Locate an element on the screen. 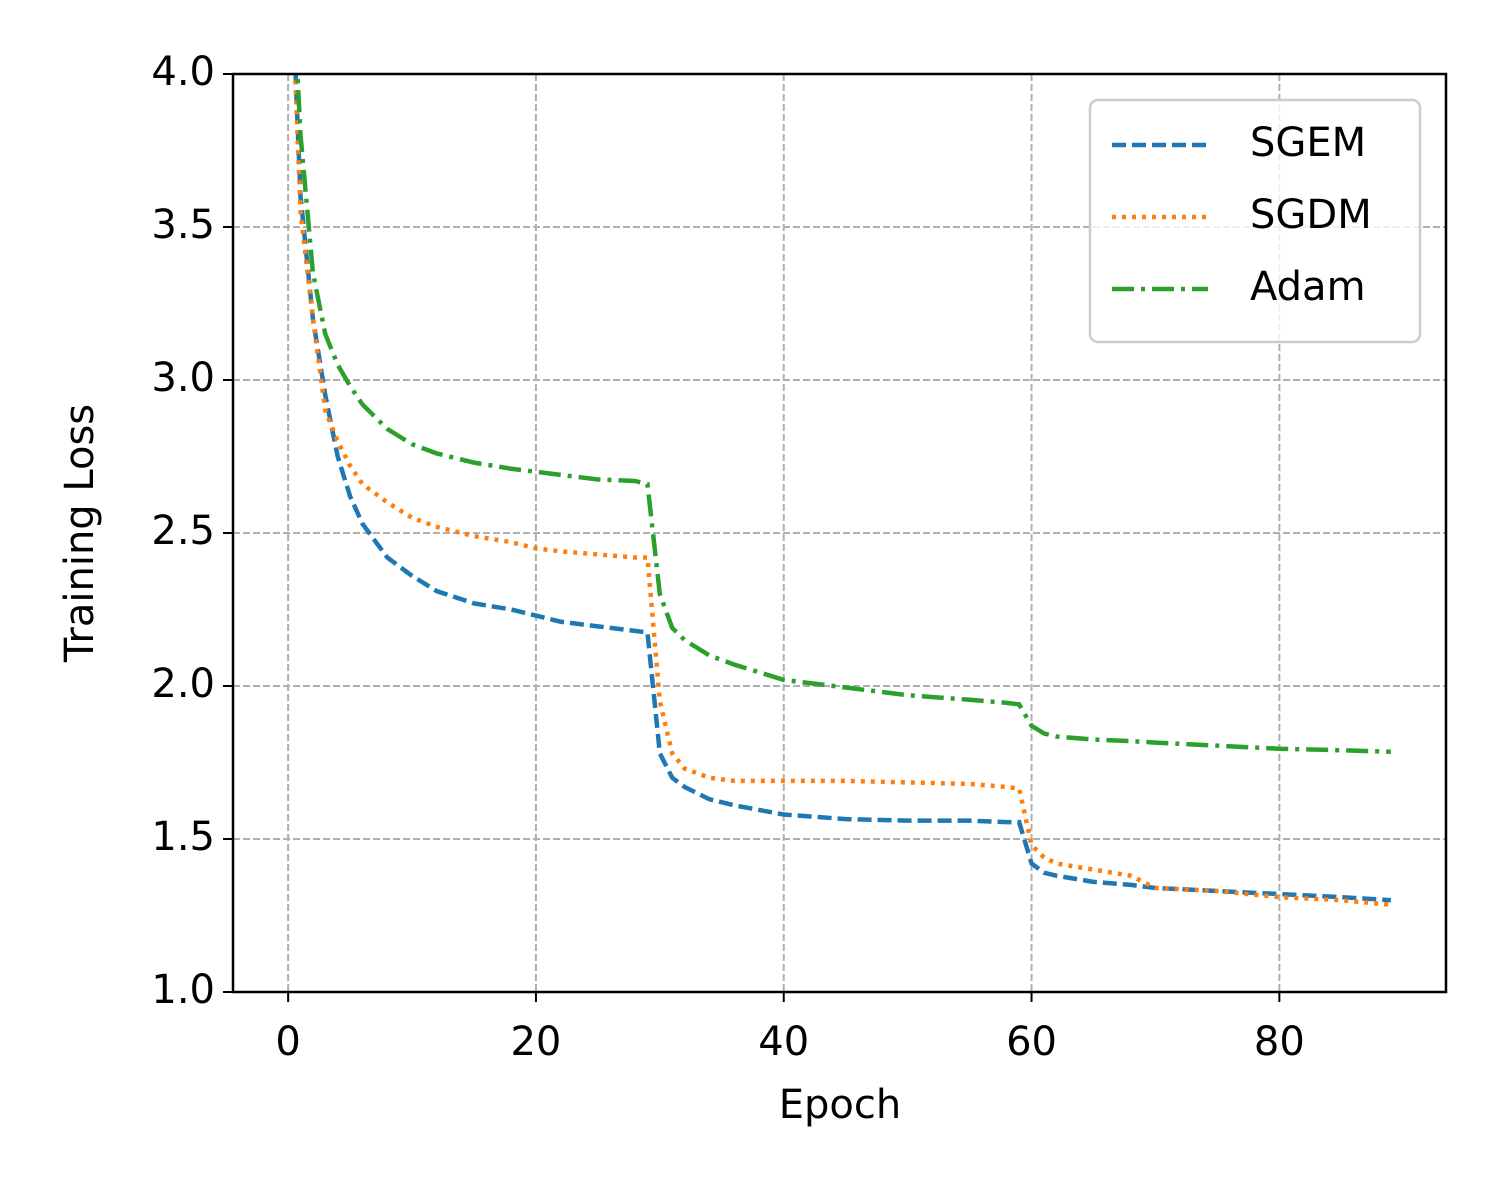 This screenshot has height=1200, width=1500. y-tick-label: 1.5 is located at coordinates (183, 837).